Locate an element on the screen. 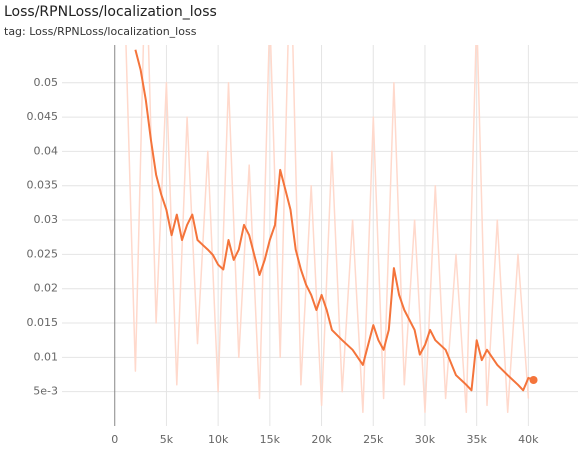 This screenshot has width=578, height=451. x-tick-label: 15k is located at coordinates (270, 439).